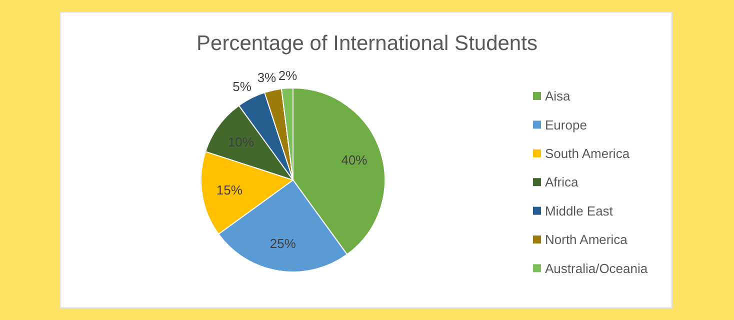  What do you see at coordinates (267, 78) in the screenshot?
I see `data-label: 3%` at bounding box center [267, 78].